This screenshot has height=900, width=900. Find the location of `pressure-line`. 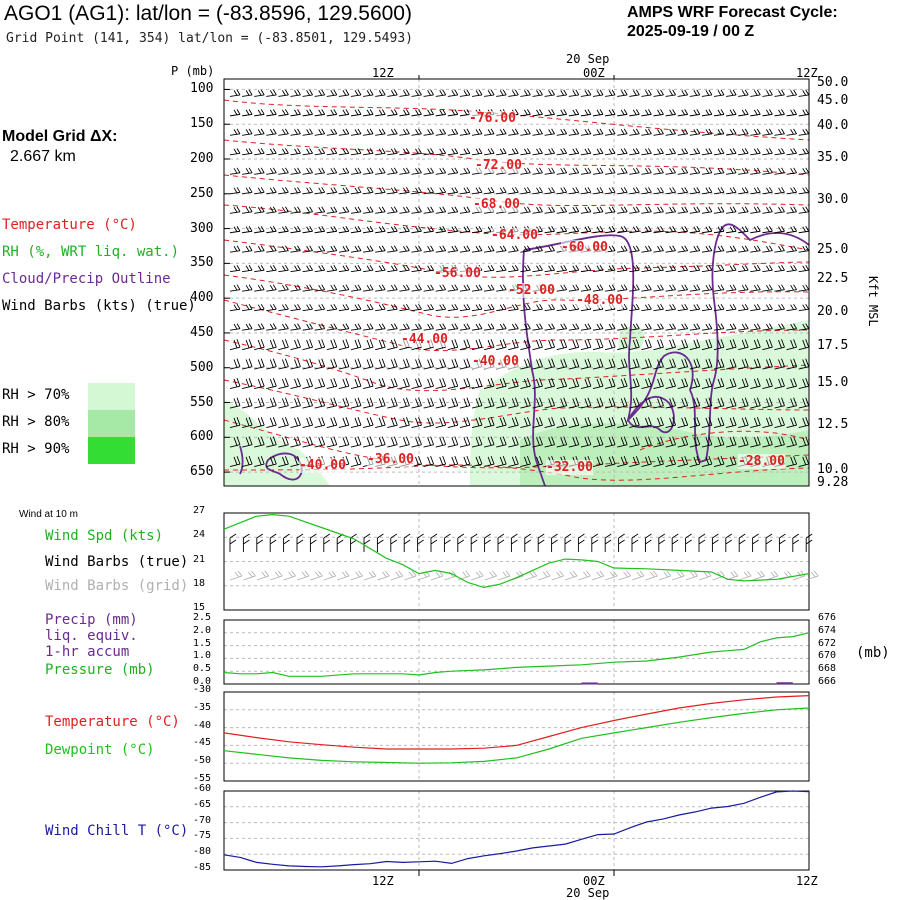

pressure-line is located at coordinates (516, 654).